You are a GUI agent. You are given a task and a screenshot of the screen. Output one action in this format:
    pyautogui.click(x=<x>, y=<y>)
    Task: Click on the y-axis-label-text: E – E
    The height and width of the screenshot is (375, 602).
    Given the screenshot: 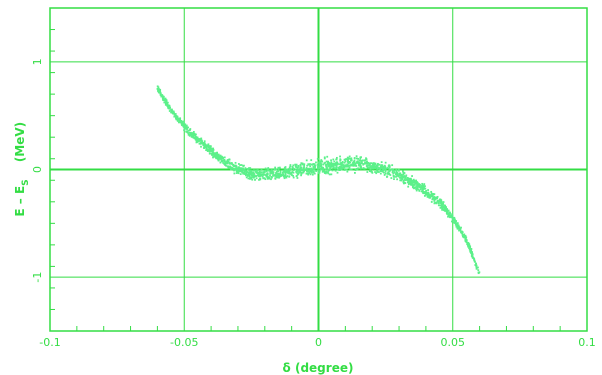 What is the action you would take?
    pyautogui.click(x=20, y=201)
    